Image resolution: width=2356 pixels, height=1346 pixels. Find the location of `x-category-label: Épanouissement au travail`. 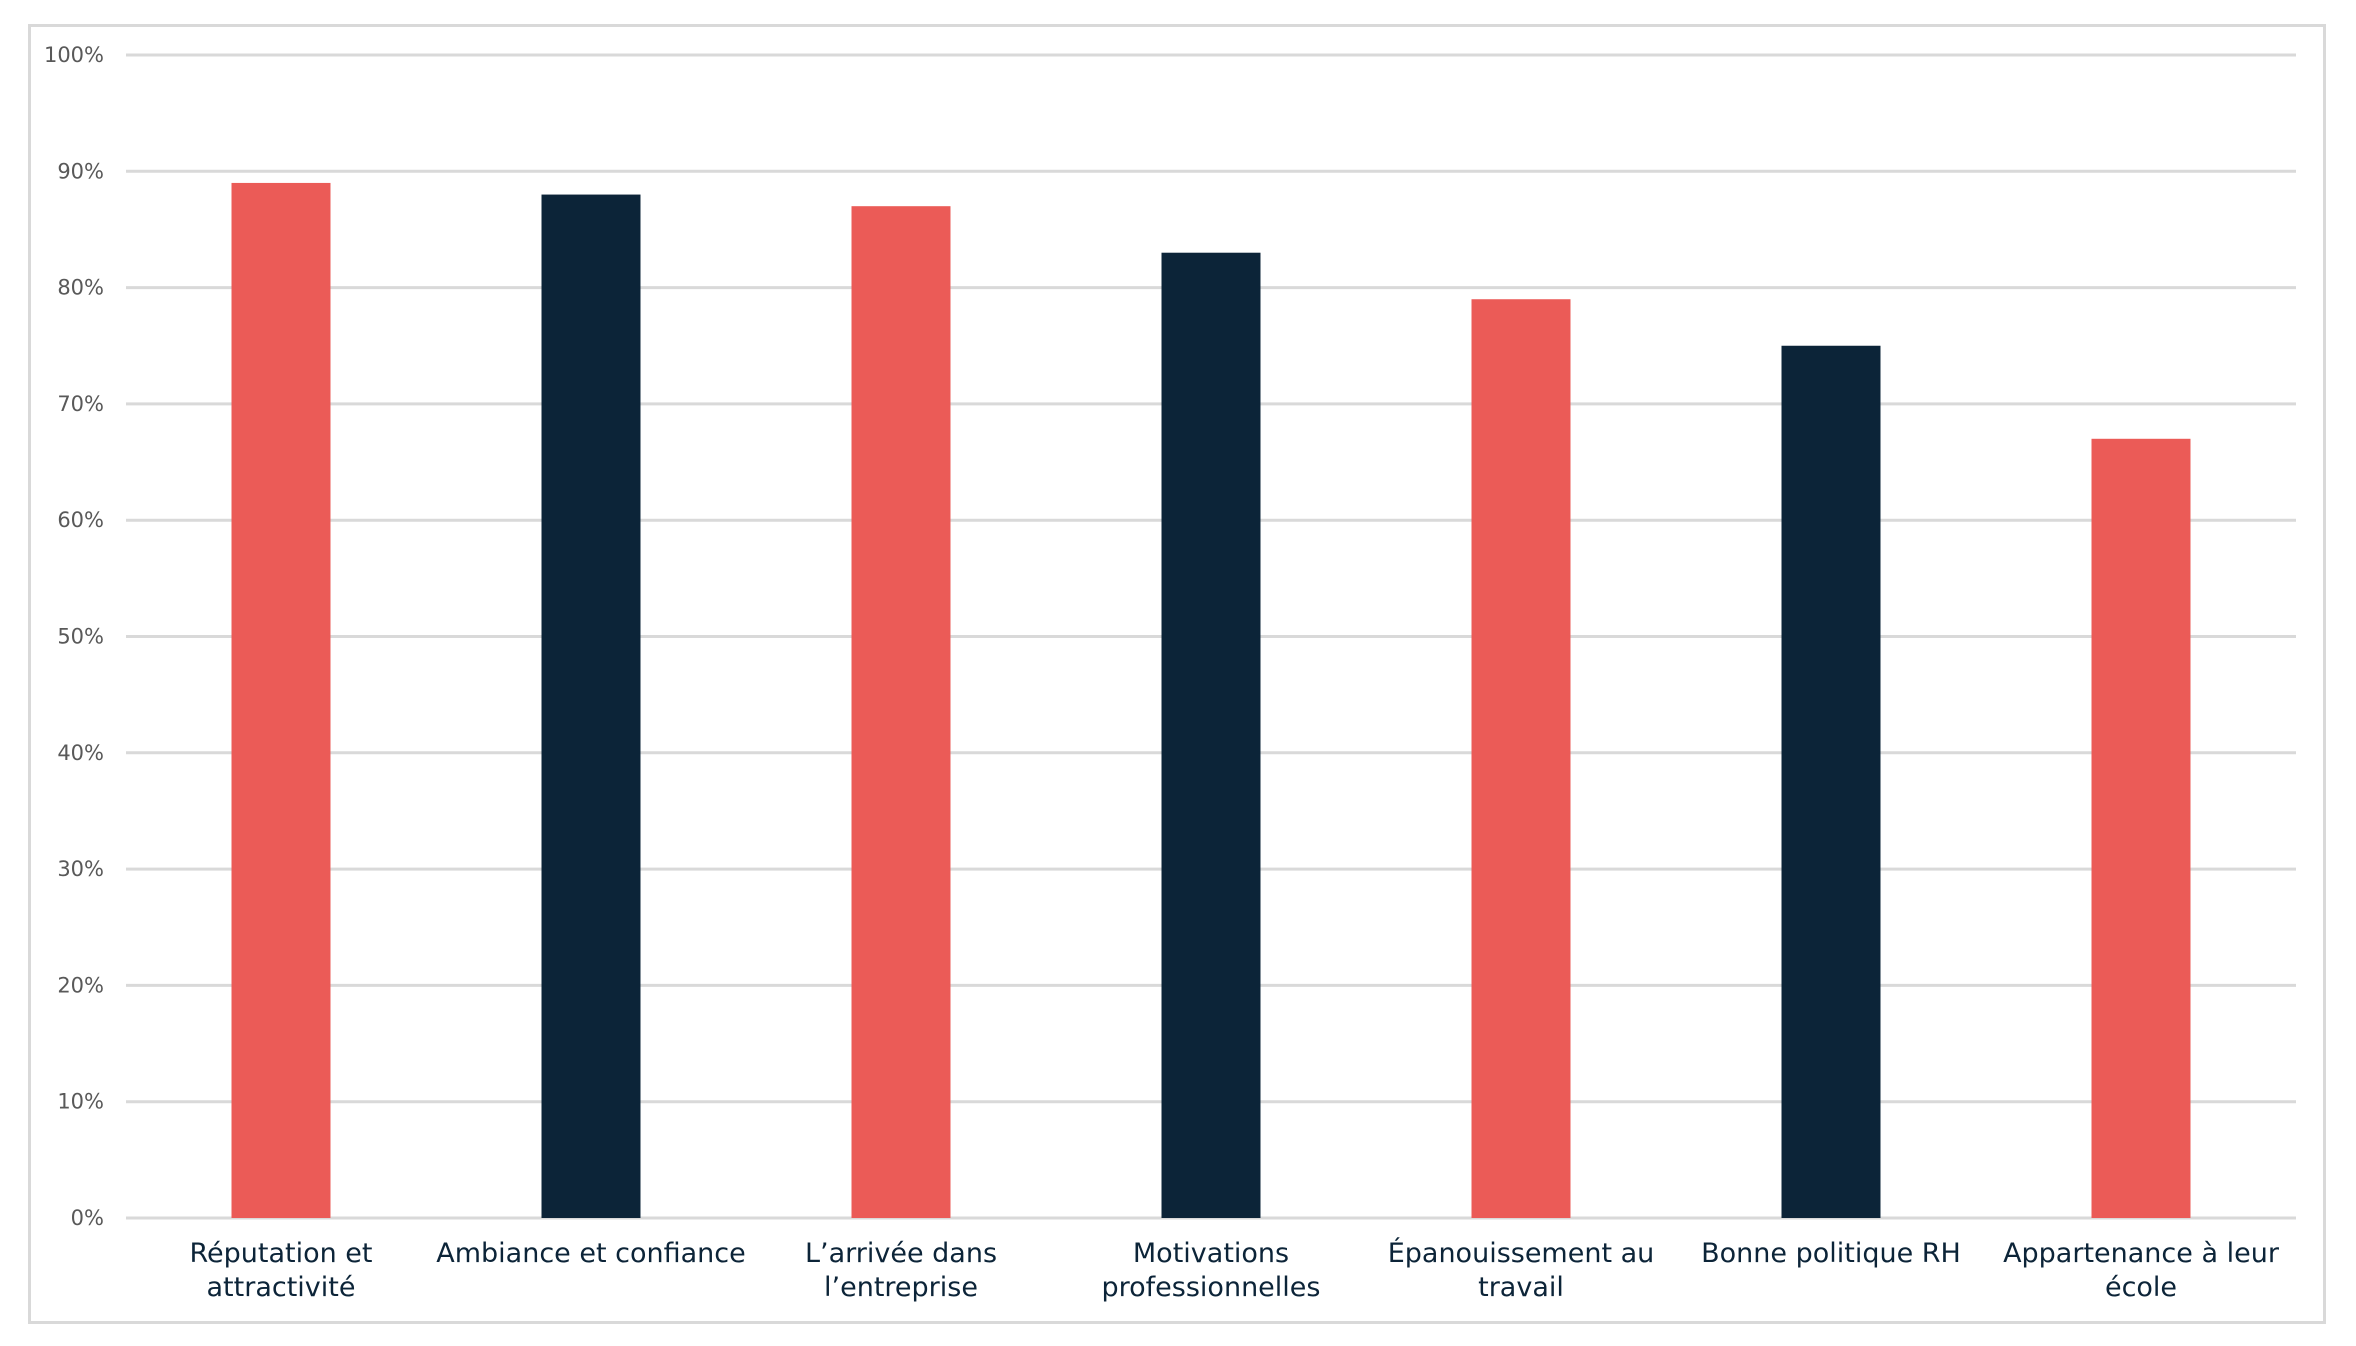

x-category-label: Épanouissement au travail is located at coordinates (1521, 1270).